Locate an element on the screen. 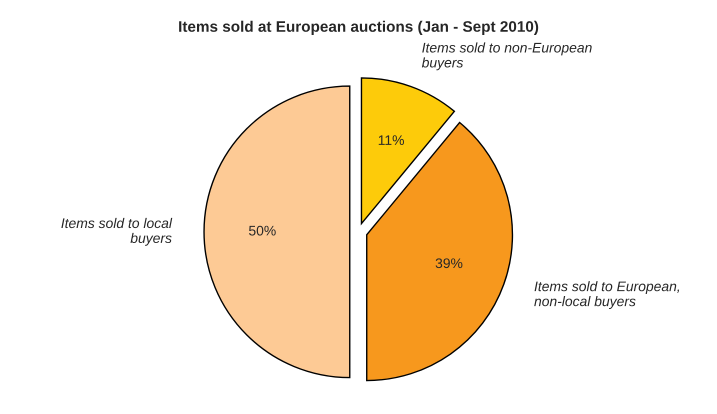 This screenshot has width=717, height=414. slice-label: Items sold to European, non-local buyers is located at coordinates (607, 295).